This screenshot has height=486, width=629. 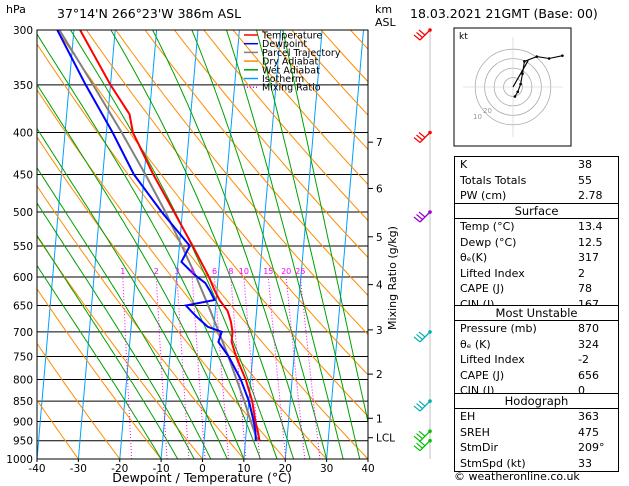 I want to click on x-tick-label: -40, so click(x=36, y=469).